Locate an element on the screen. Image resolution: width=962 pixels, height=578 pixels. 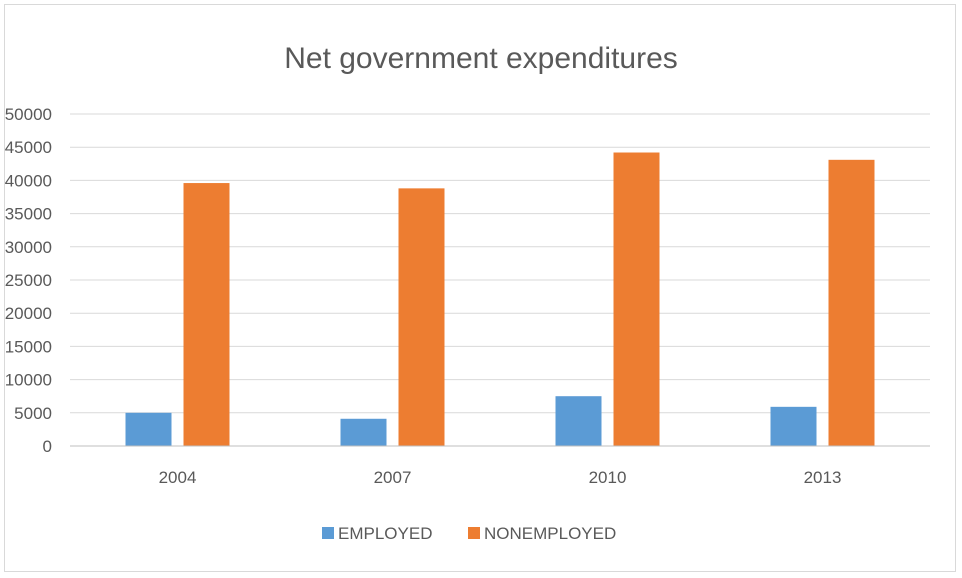
y-tick-label: 30000 is located at coordinates (28, 247).